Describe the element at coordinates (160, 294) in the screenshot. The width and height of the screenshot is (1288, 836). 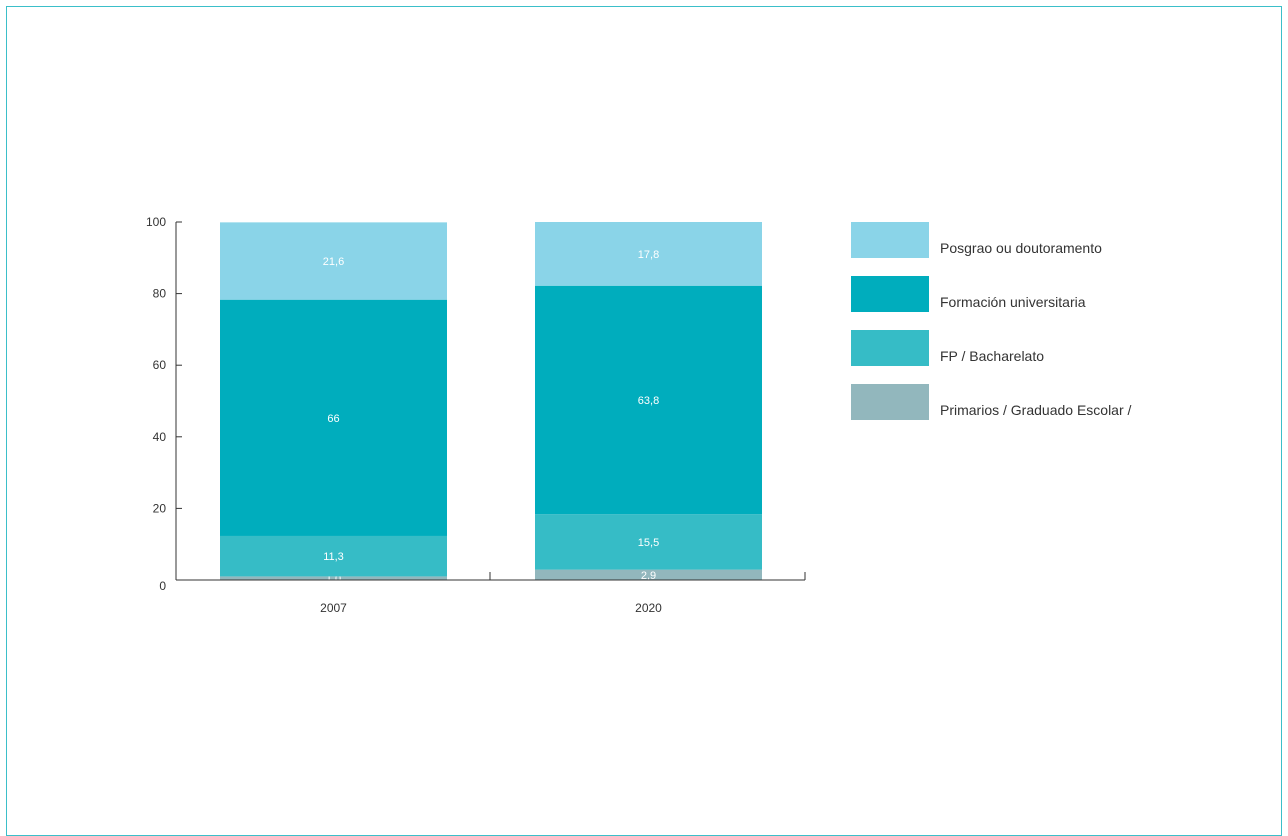
I see `y-tick-label-80: 80` at that location.